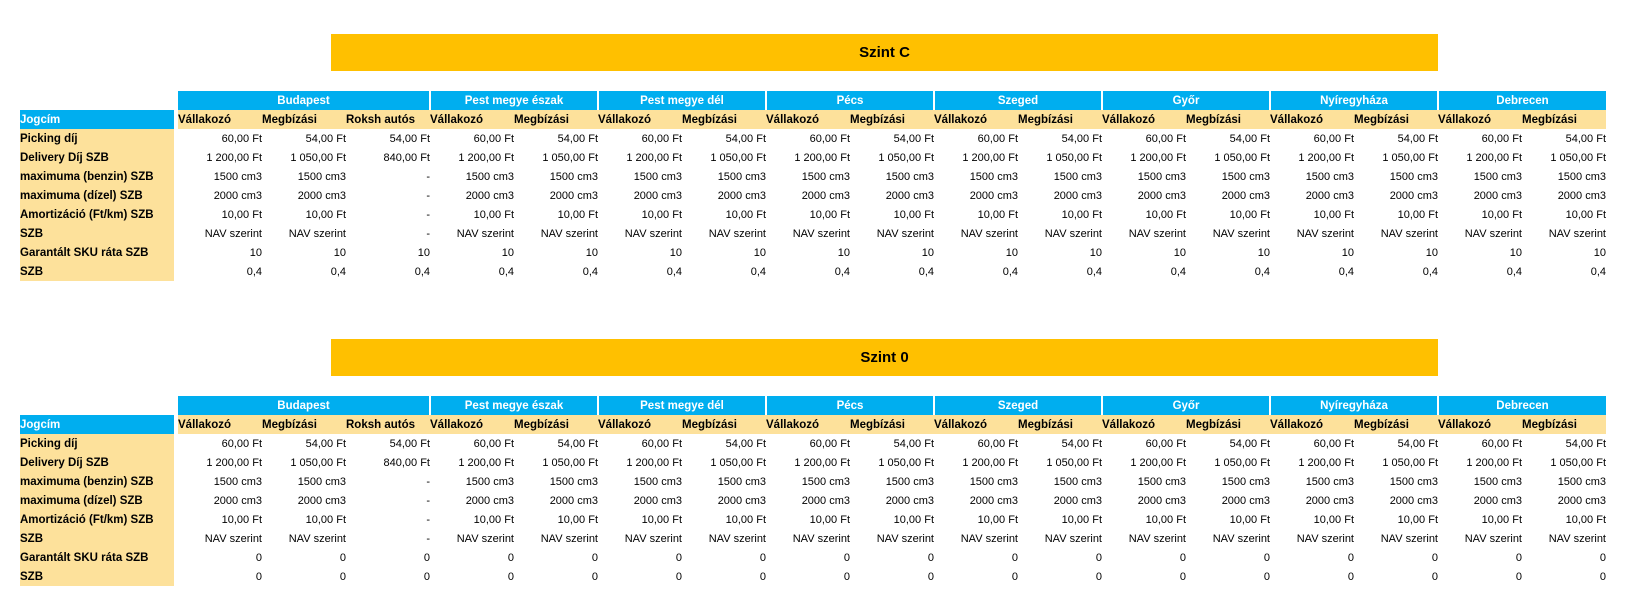  Describe the element at coordinates (304, 405) in the screenshot. I see `city-group-header: Budapest` at that location.